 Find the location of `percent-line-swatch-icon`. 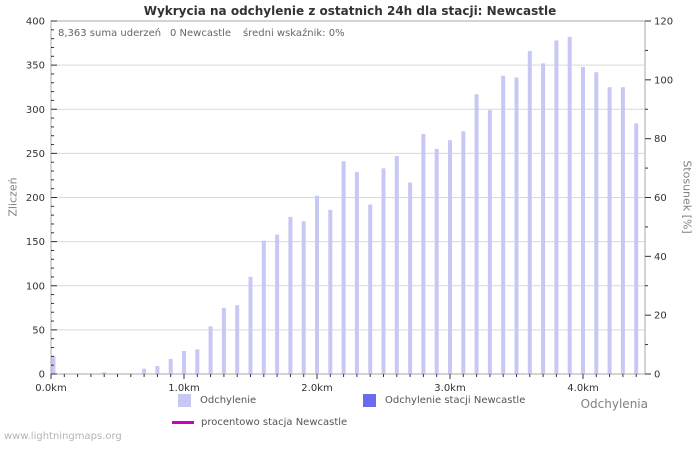

percent-line-swatch-icon is located at coordinates (183, 422).